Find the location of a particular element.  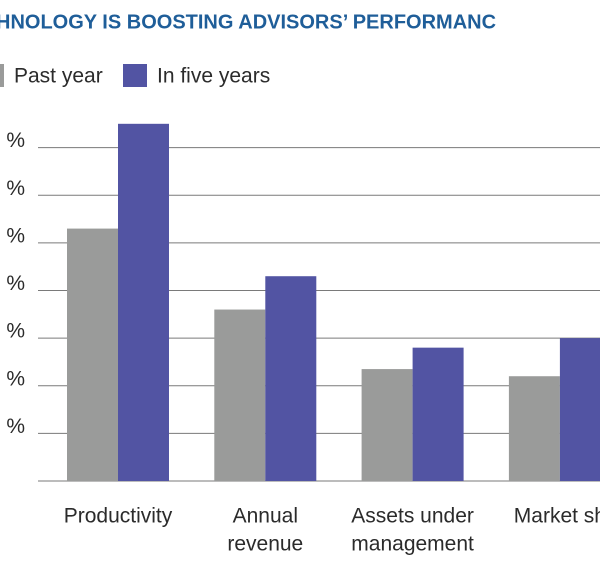

legend-label: Past year is located at coordinates (58, 76).